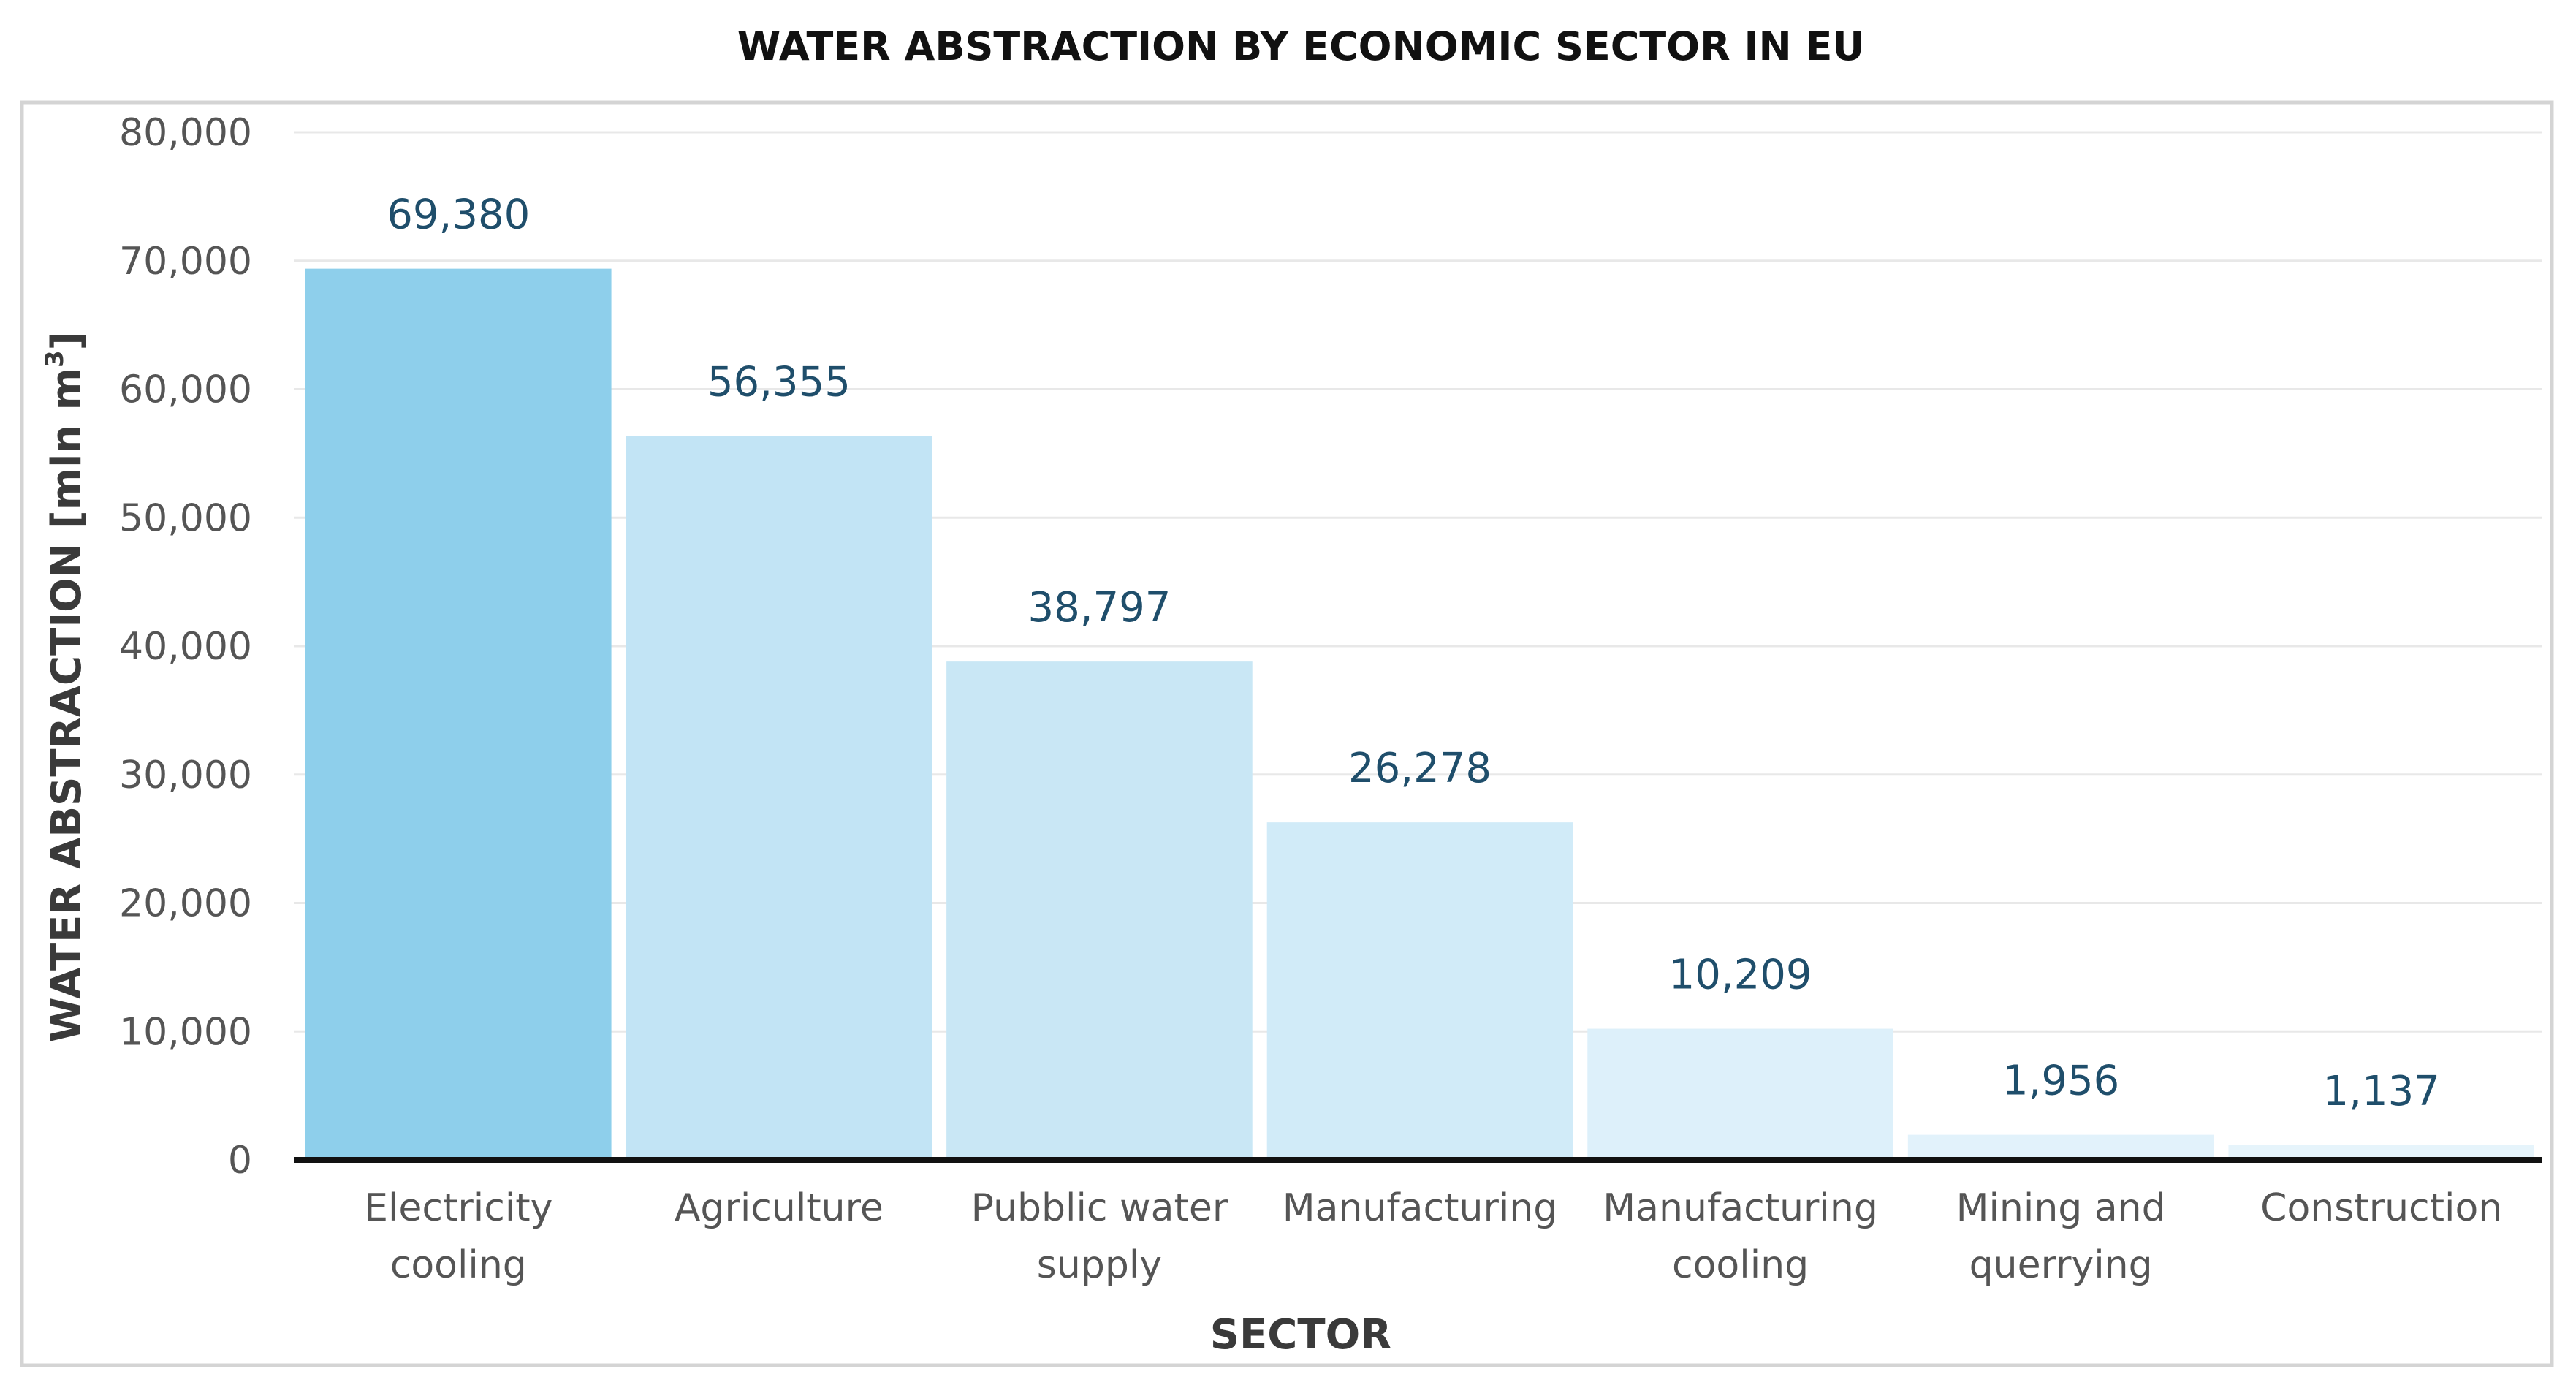 This screenshot has width=2576, height=1385. What do you see at coordinates (1099, 607) in the screenshot?
I see `bar-value-label: 38,797` at bounding box center [1099, 607].